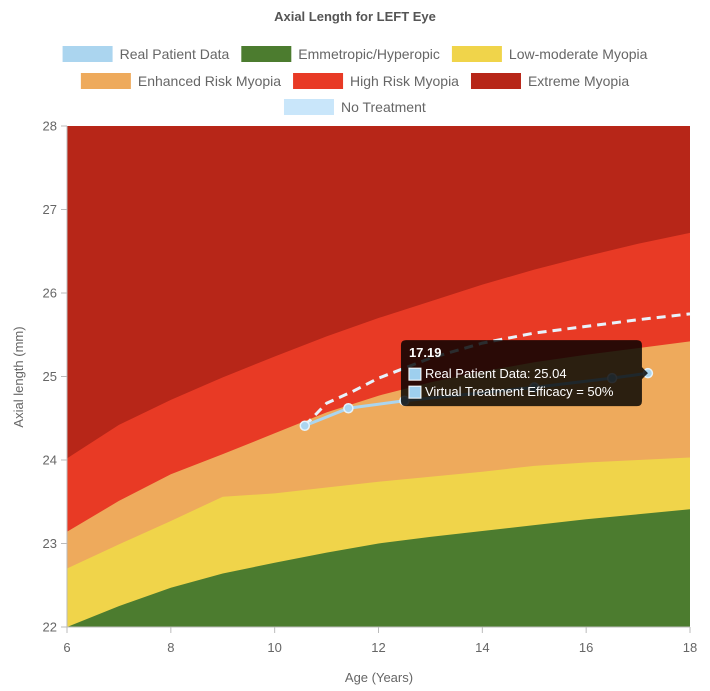 This screenshot has height=691, width=710. What do you see at coordinates (50, 376) in the screenshot?
I see `y-tick-label: 25` at bounding box center [50, 376].